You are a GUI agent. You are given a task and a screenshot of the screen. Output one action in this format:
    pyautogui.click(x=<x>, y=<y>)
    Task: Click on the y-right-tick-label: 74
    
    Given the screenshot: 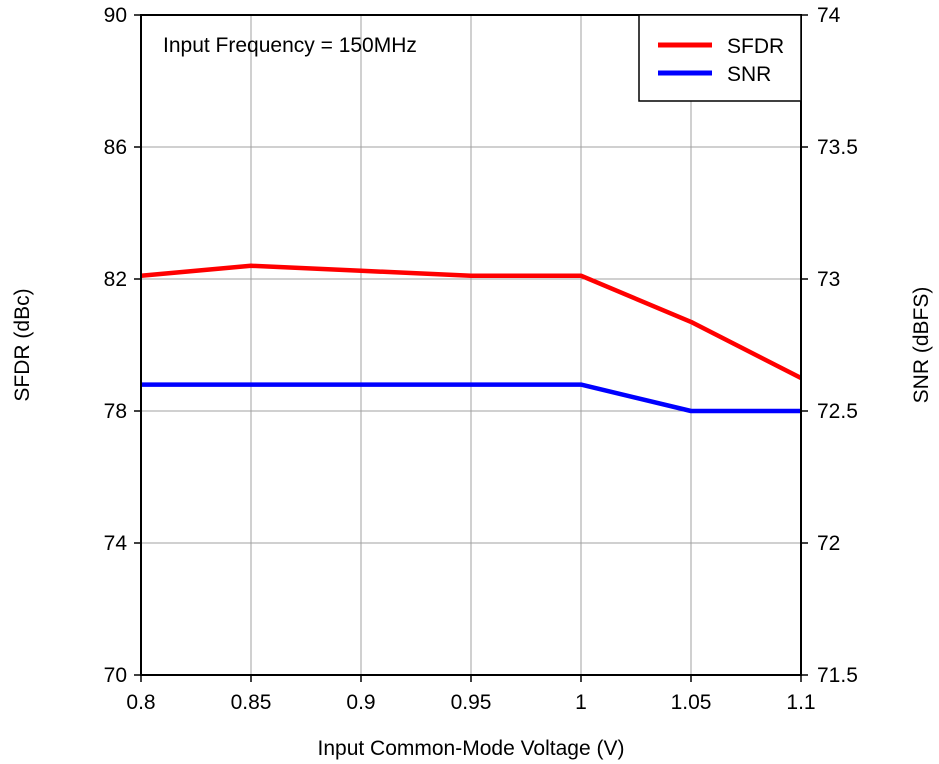 What is the action you would take?
    pyautogui.click(x=829, y=15)
    